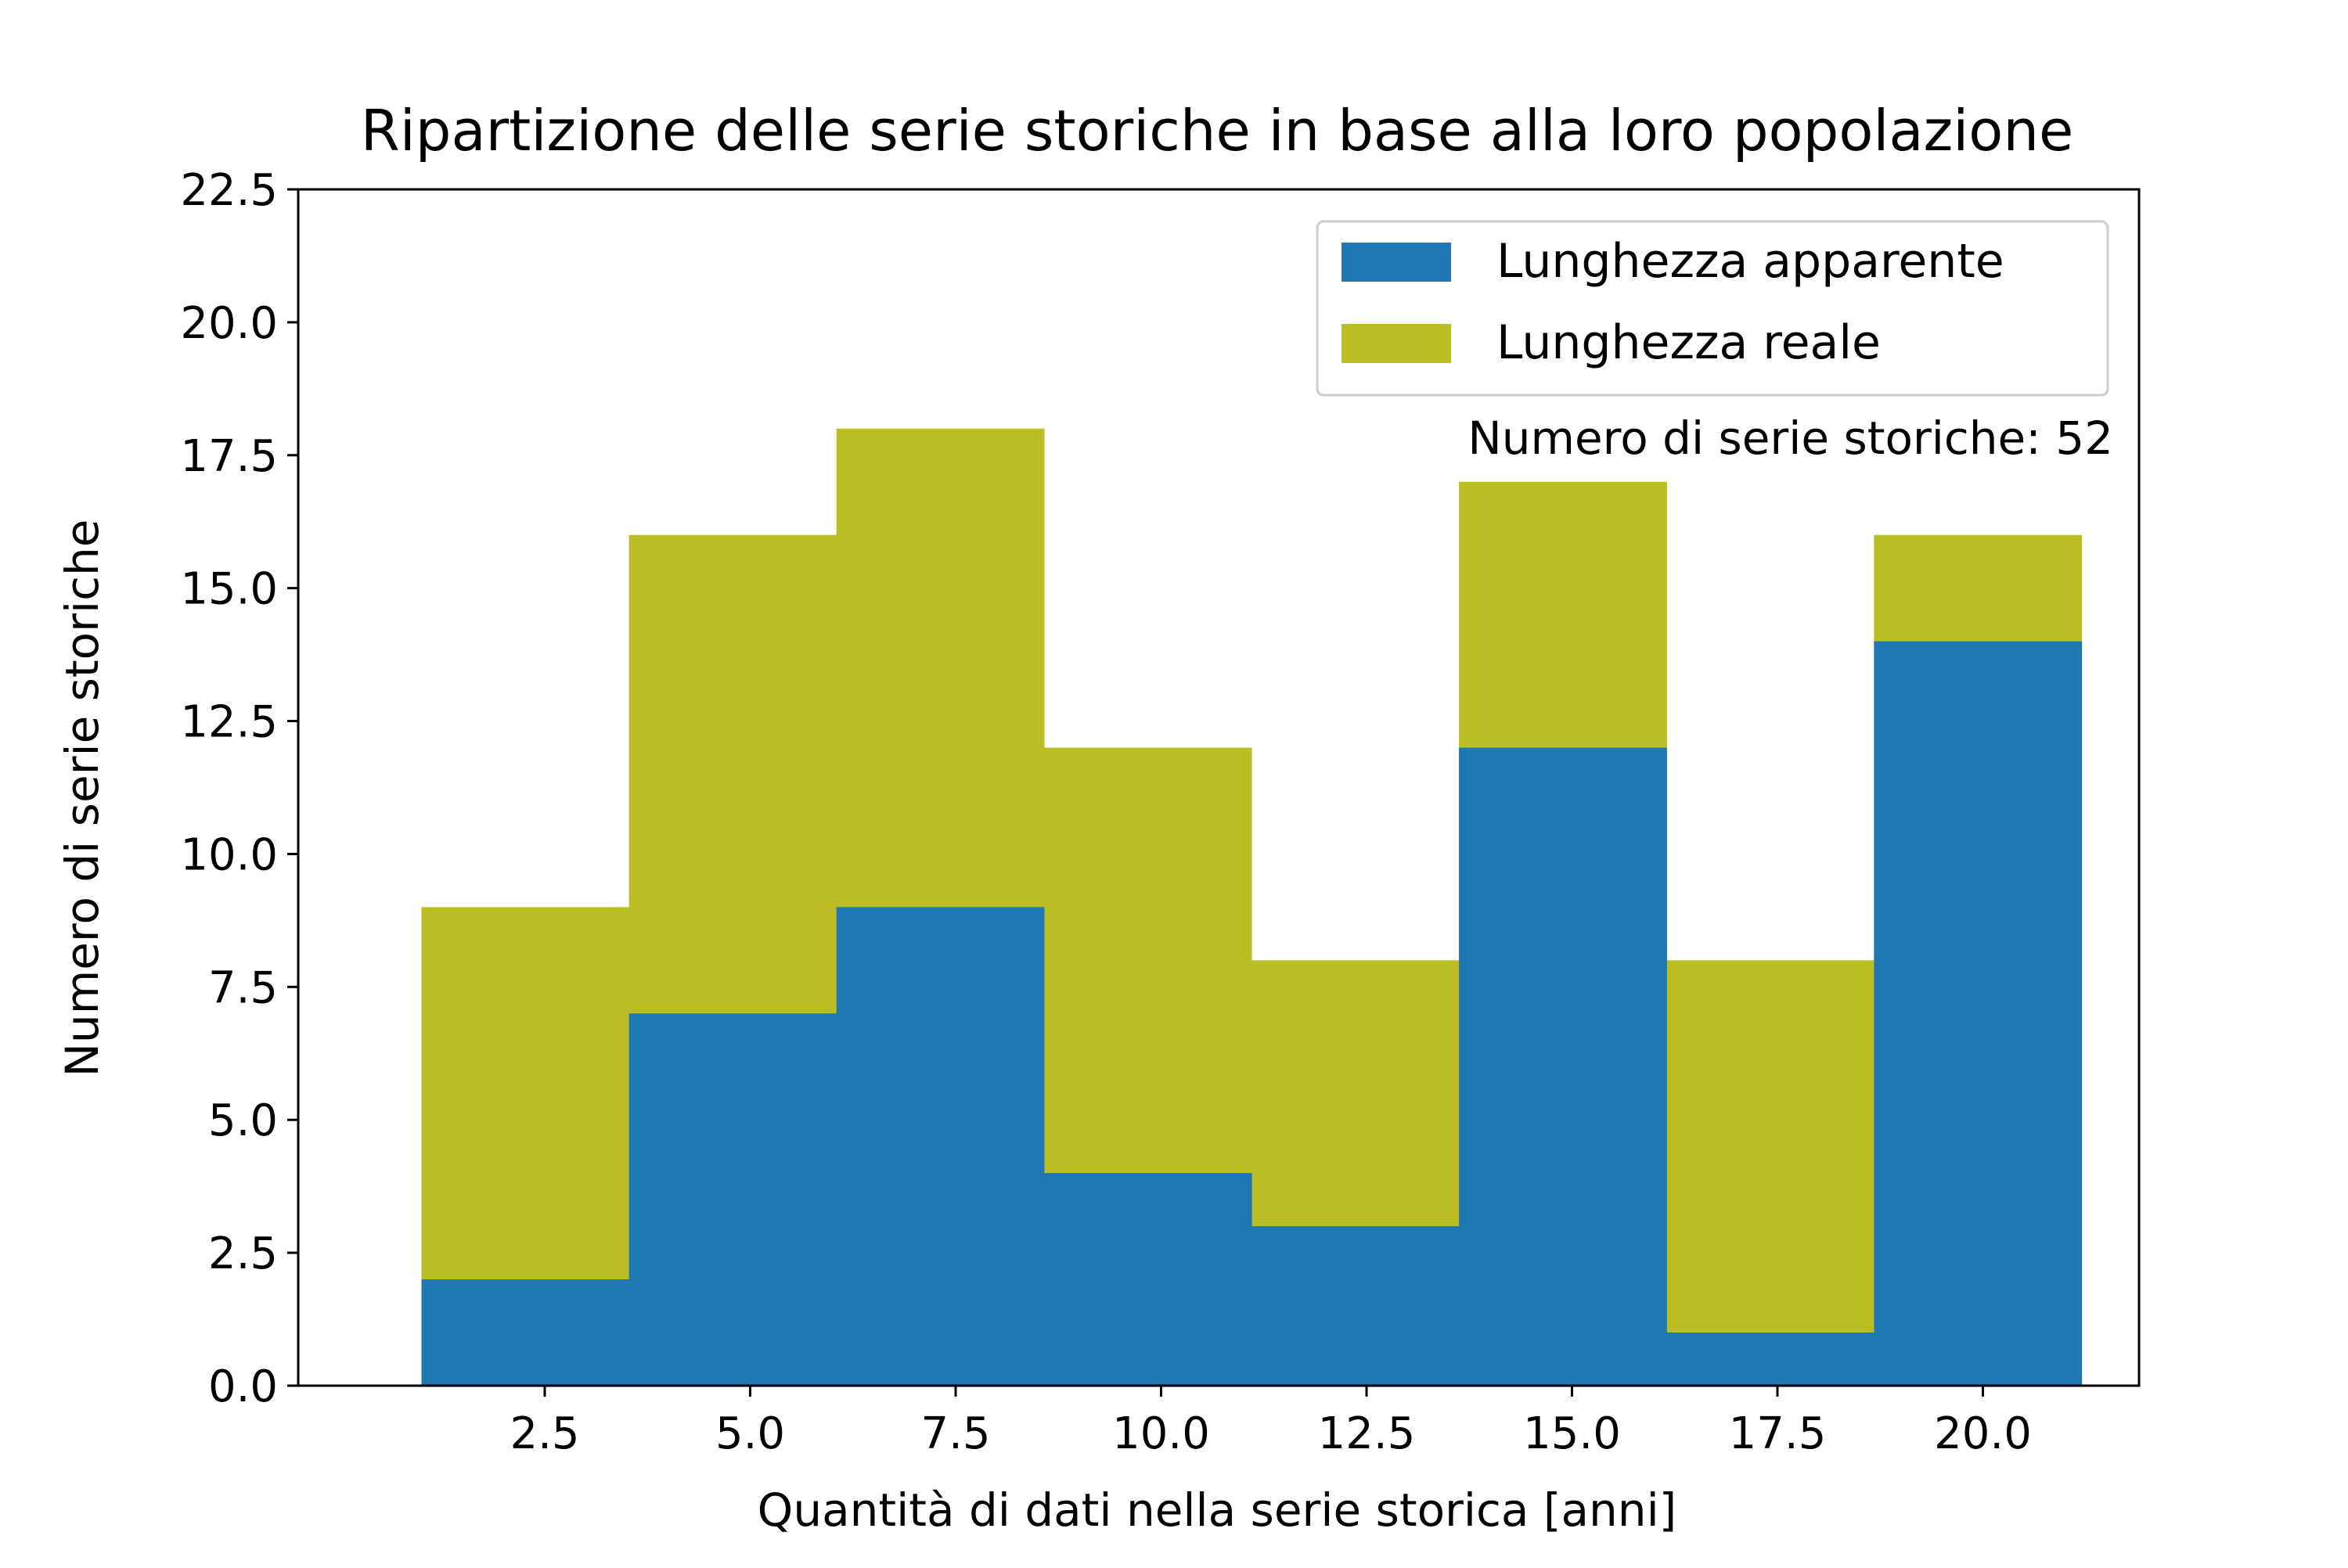 Image resolution: width=2348 pixels, height=1568 pixels. Describe the element at coordinates (750, 1434) in the screenshot. I see `x-tick-label: 5.0` at that location.